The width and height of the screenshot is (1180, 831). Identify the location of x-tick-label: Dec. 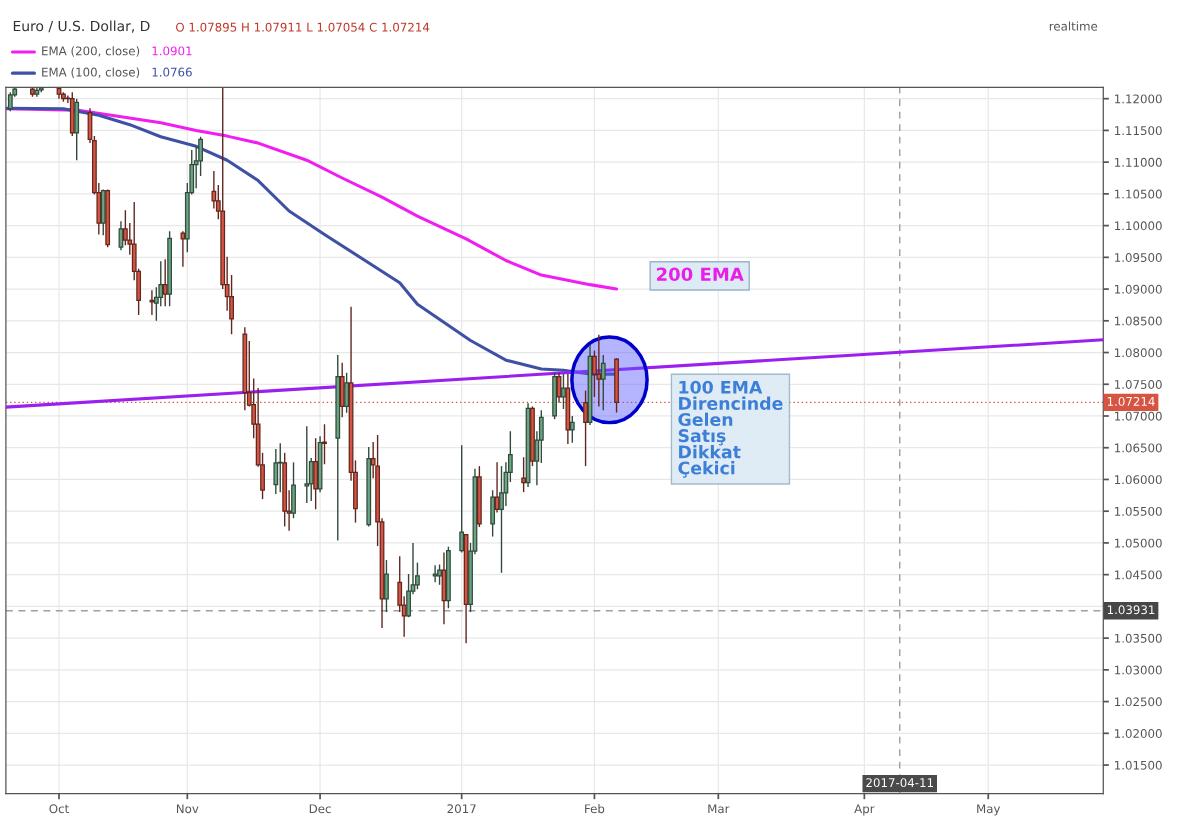
(320, 809).